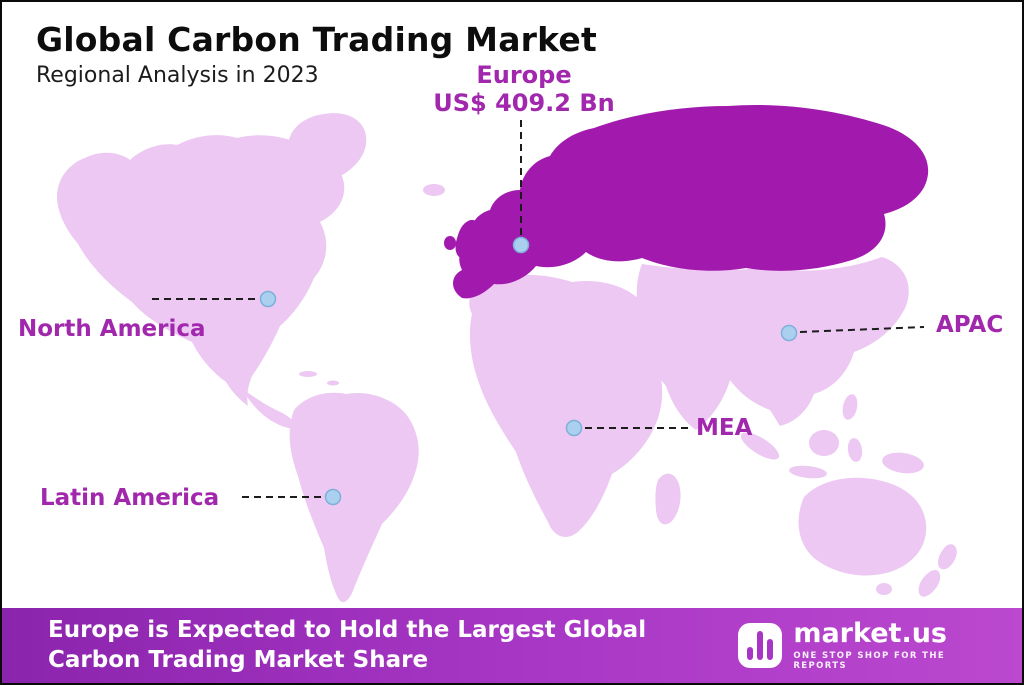 Image resolution: width=1024 pixels, height=685 pixels. What do you see at coordinates (270, 408) in the screenshot?
I see `region-shape-central-america` at bounding box center [270, 408].